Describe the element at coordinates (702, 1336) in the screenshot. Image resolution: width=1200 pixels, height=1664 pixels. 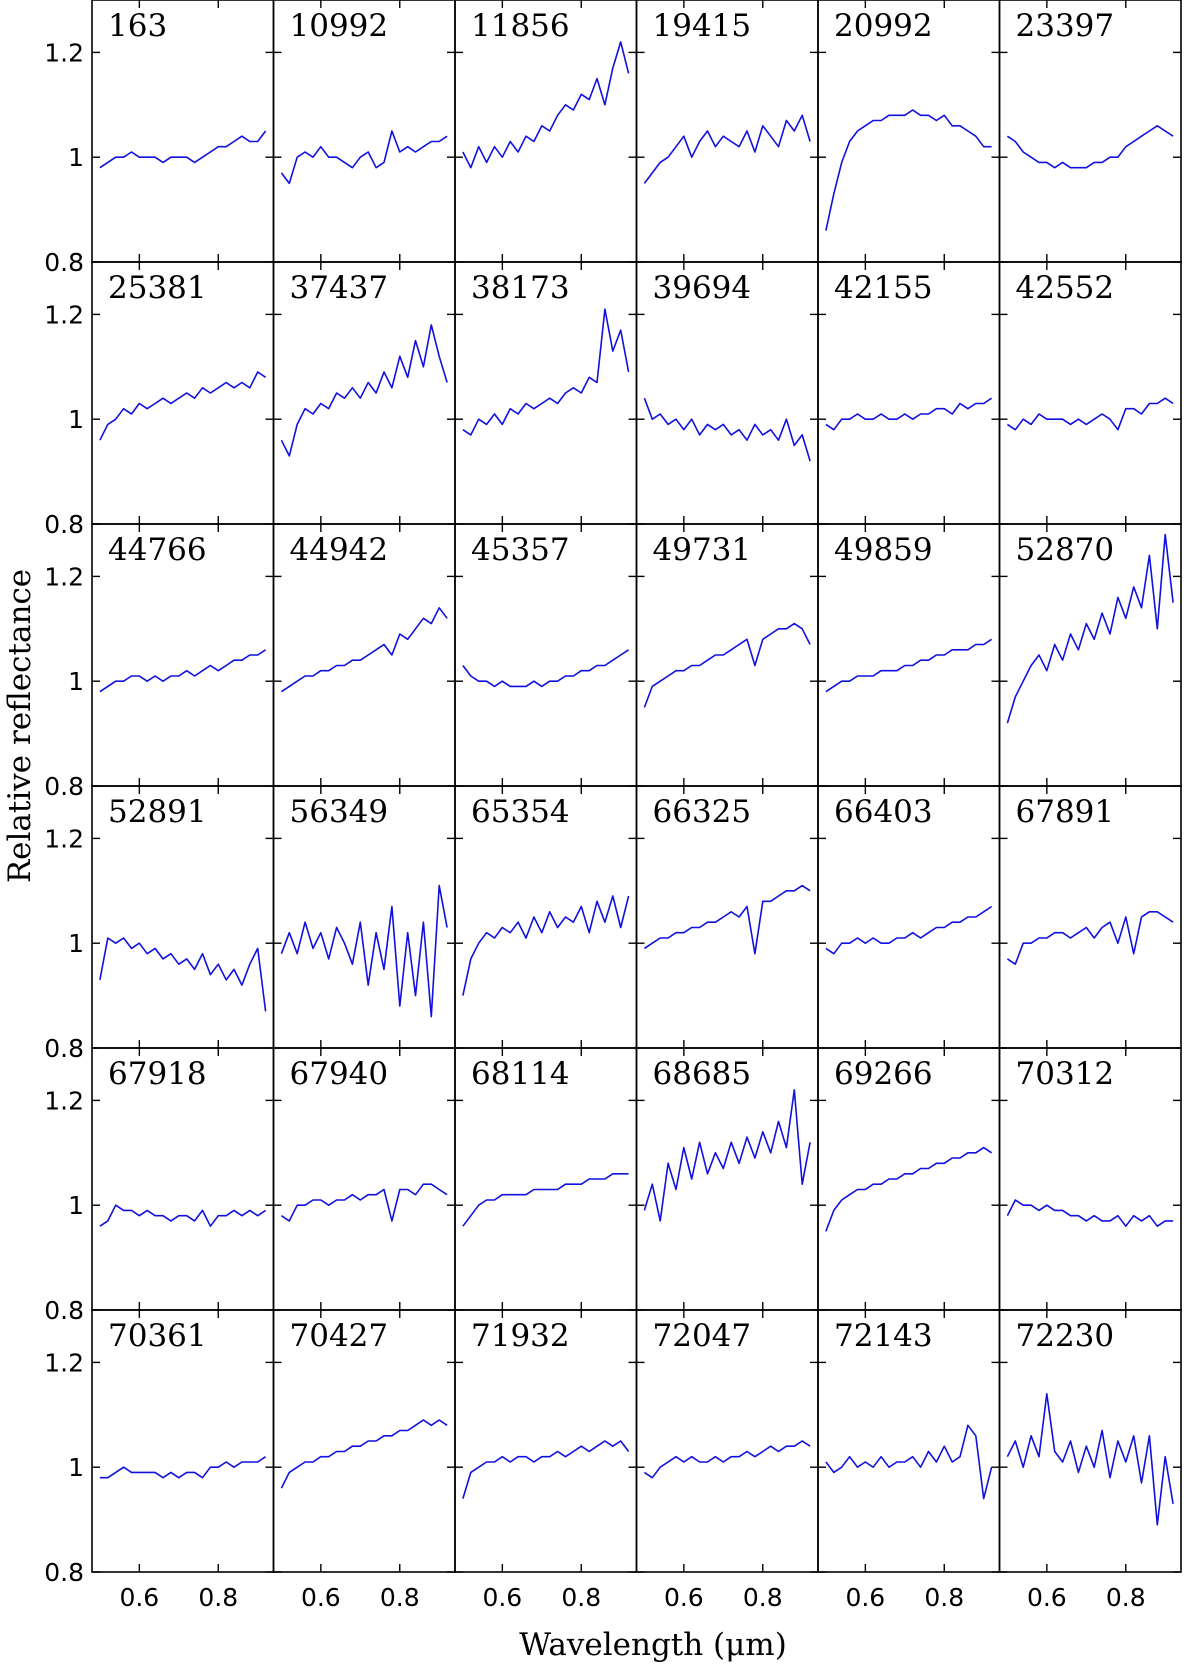
I see `panel-title: 72047` at that location.